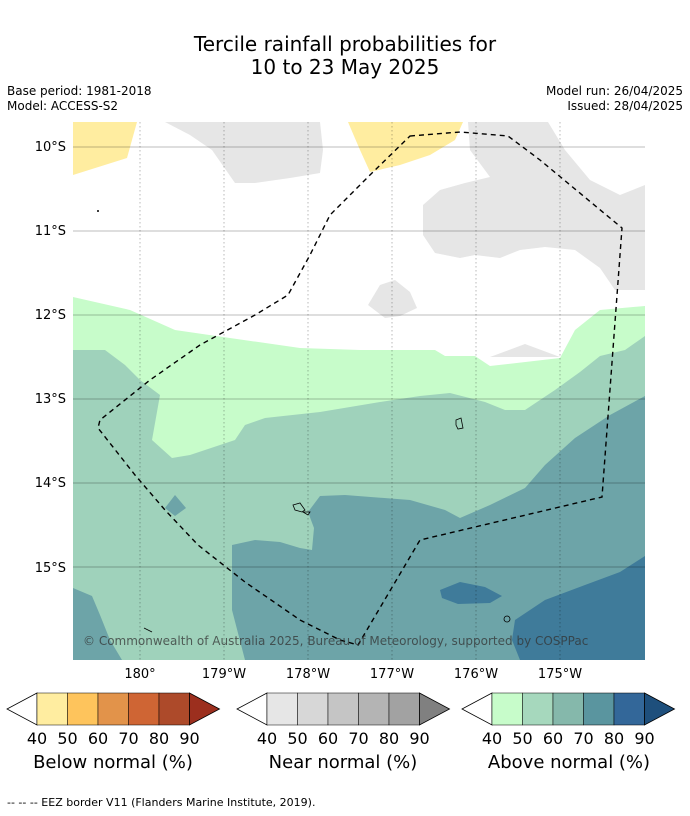 The width and height of the screenshot is (690, 816). I want to click on above-70-east, so click(578, 608).